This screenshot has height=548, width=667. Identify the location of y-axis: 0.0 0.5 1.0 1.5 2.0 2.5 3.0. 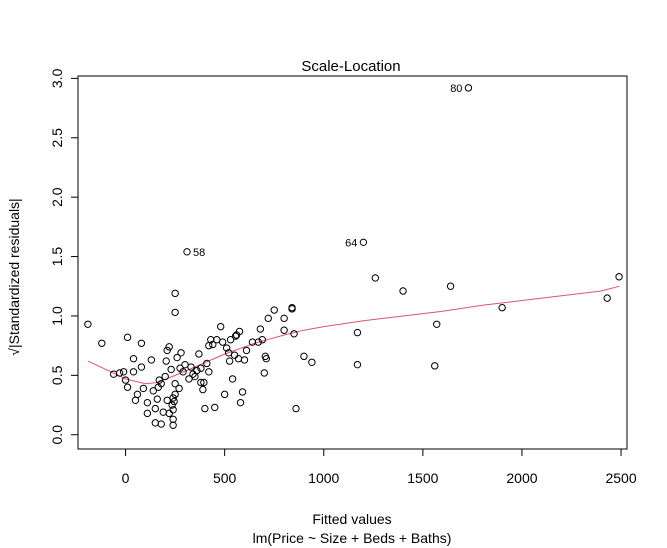
(64, 256).